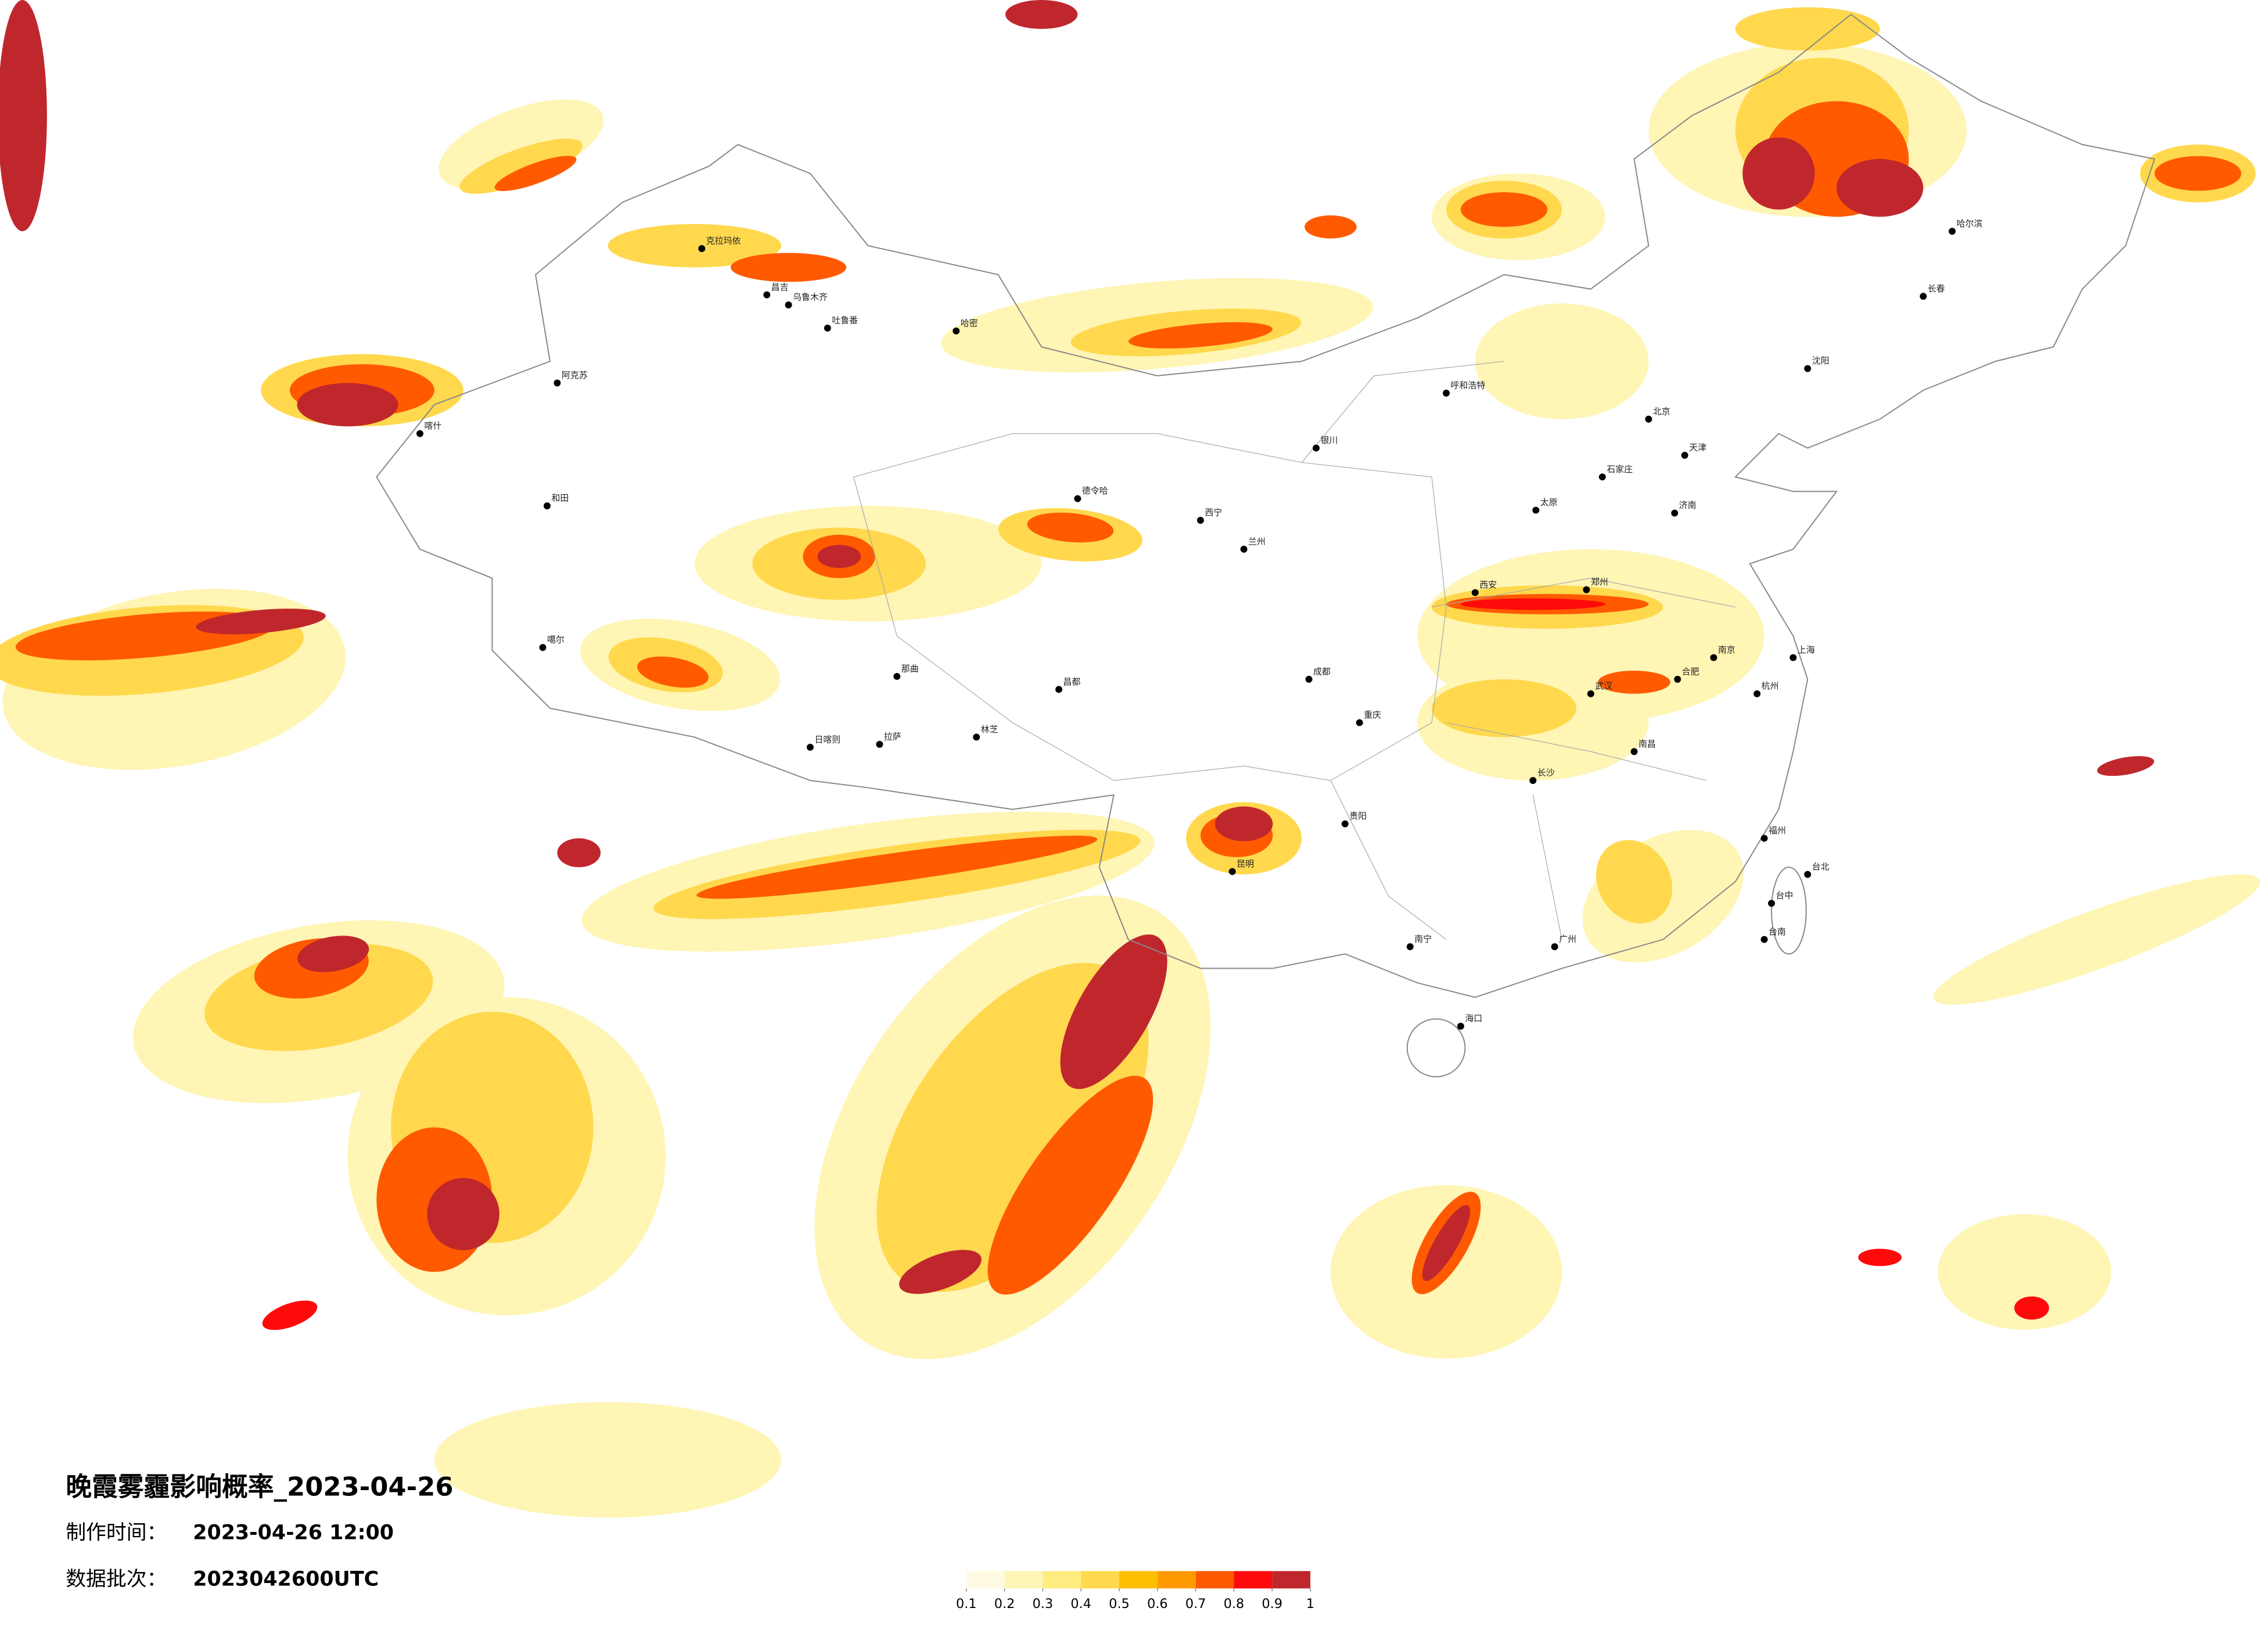 The image size is (2268, 1626). Describe the element at coordinates (1468, 385) in the screenshot. I see `city-label: 呼和浩特` at that location.